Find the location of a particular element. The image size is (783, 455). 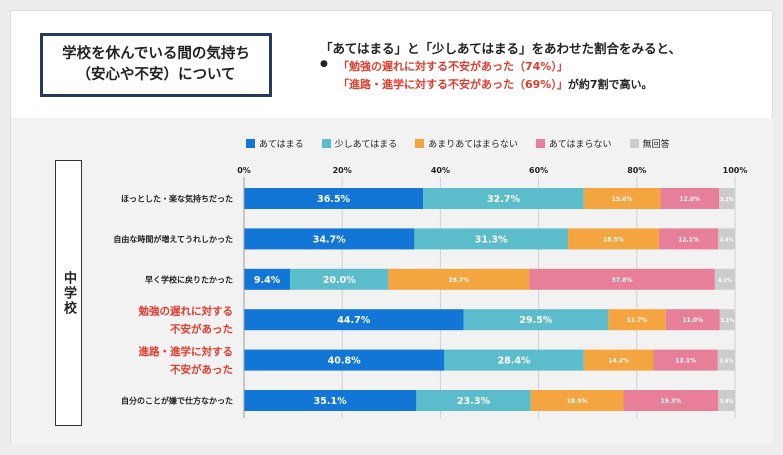

data-label: 11.7% is located at coordinates (637, 320).